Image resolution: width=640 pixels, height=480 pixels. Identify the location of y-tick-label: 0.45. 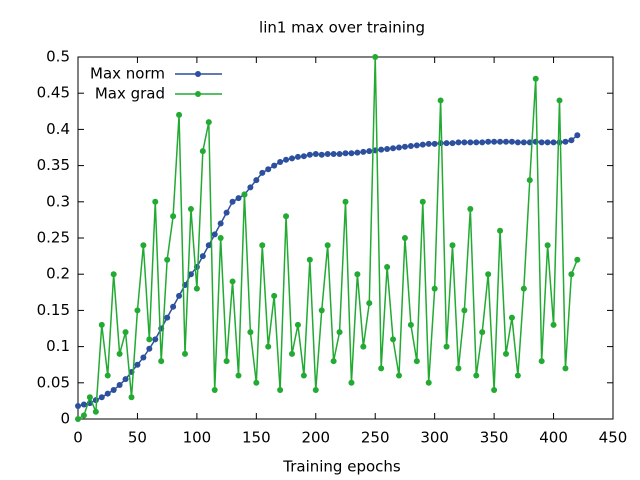
(53, 93).